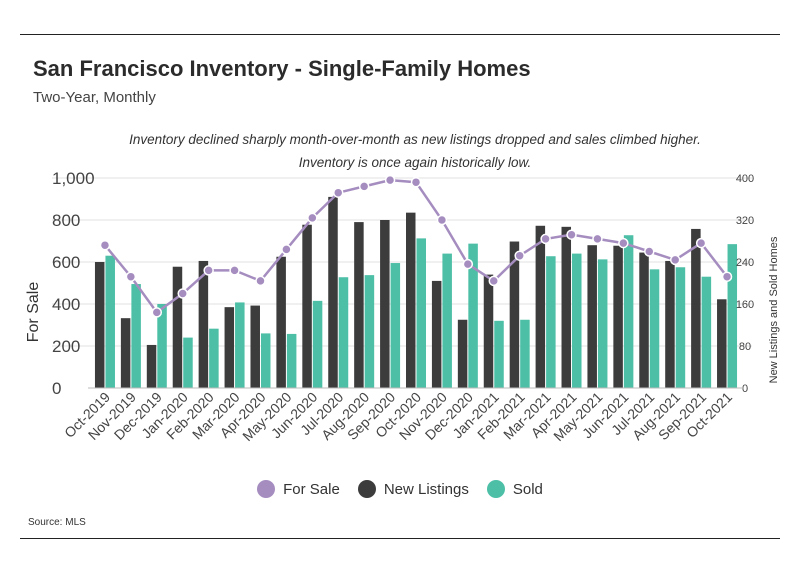  What do you see at coordinates (66, 304) in the screenshot?
I see `y-tick-label-left: 400` at bounding box center [66, 304].